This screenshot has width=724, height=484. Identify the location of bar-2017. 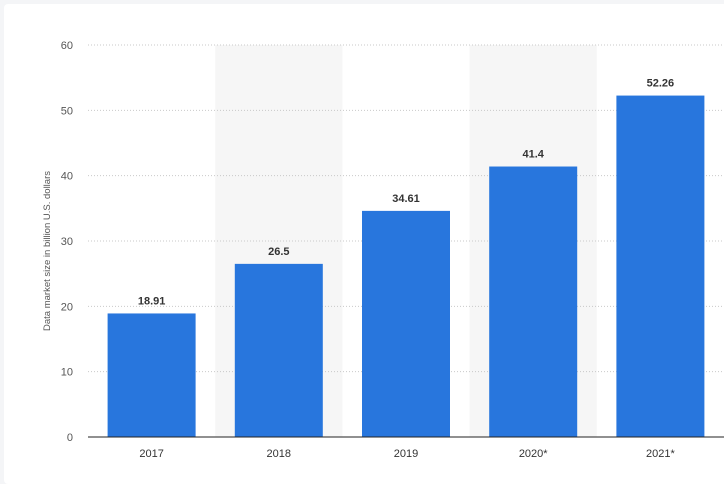
(151, 375).